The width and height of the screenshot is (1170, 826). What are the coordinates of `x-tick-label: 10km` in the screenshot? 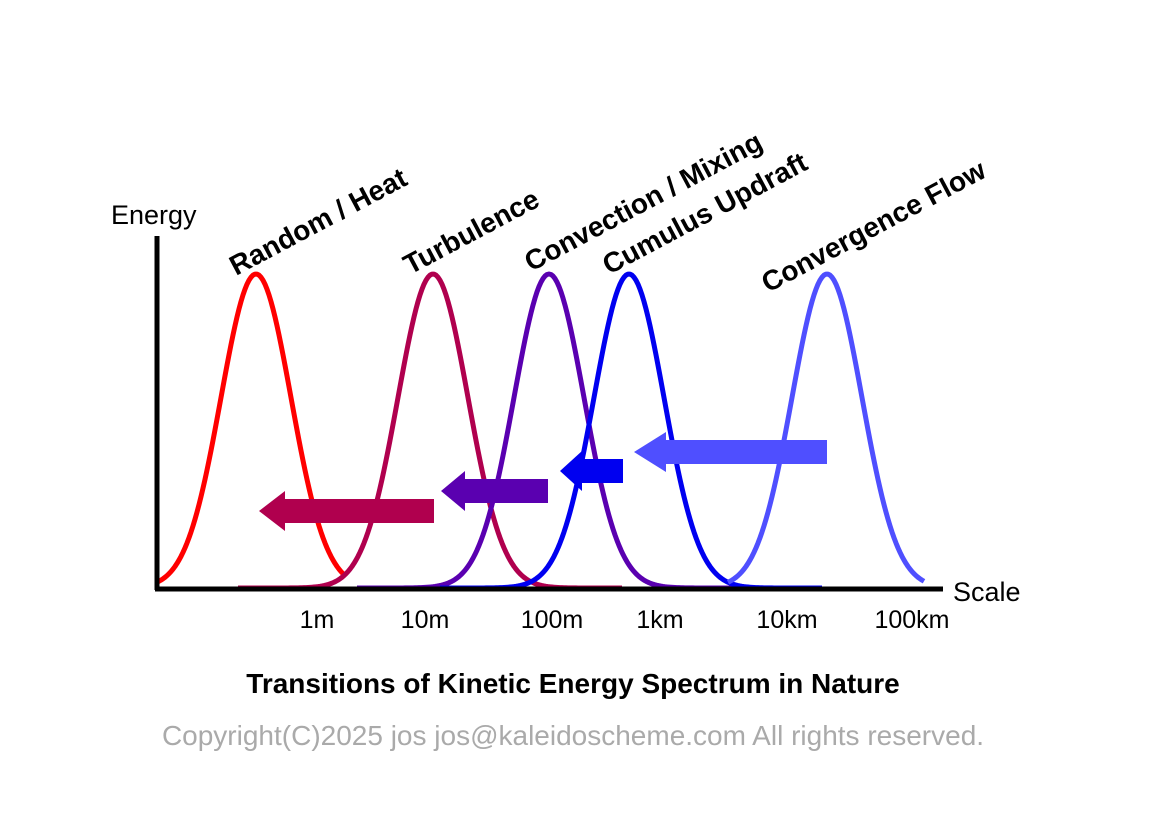 It's located at (786, 620).